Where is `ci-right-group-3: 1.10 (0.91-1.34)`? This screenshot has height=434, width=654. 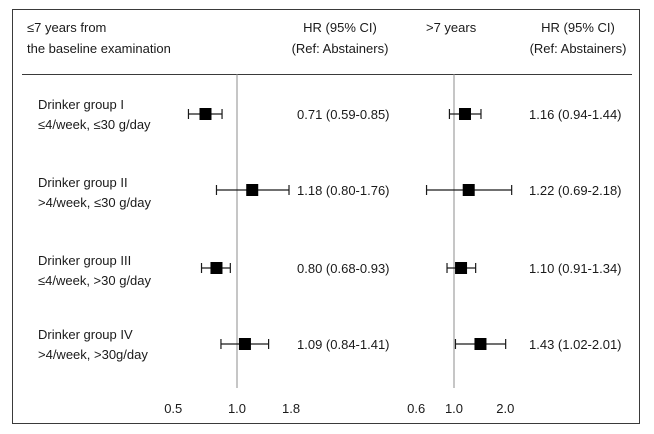 ci-right-group-3: 1.10 (0.91-1.34) is located at coordinates (575, 268).